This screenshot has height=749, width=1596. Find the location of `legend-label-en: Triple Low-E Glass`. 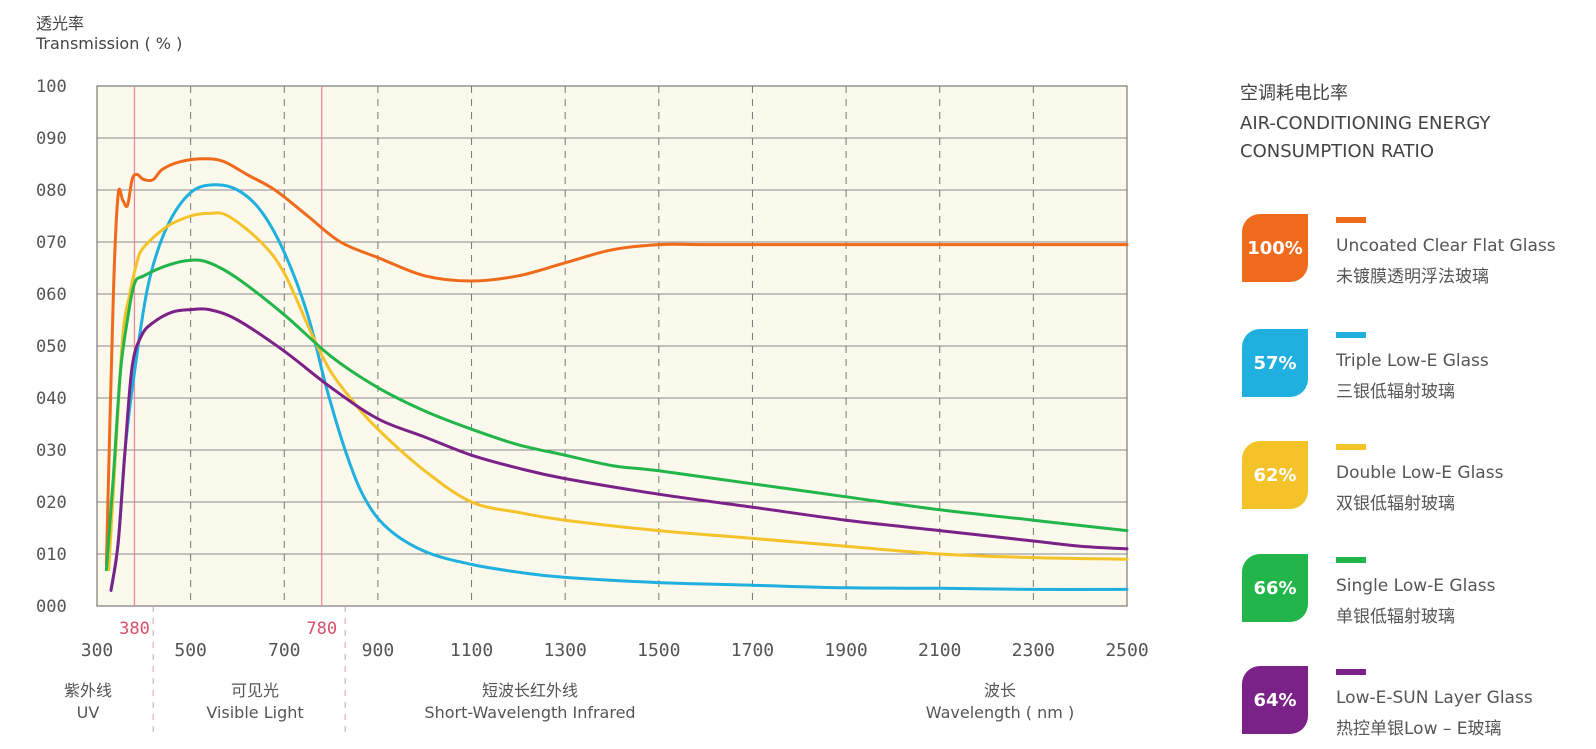

legend-label-en: Triple Low-E Glass is located at coordinates (1412, 361).